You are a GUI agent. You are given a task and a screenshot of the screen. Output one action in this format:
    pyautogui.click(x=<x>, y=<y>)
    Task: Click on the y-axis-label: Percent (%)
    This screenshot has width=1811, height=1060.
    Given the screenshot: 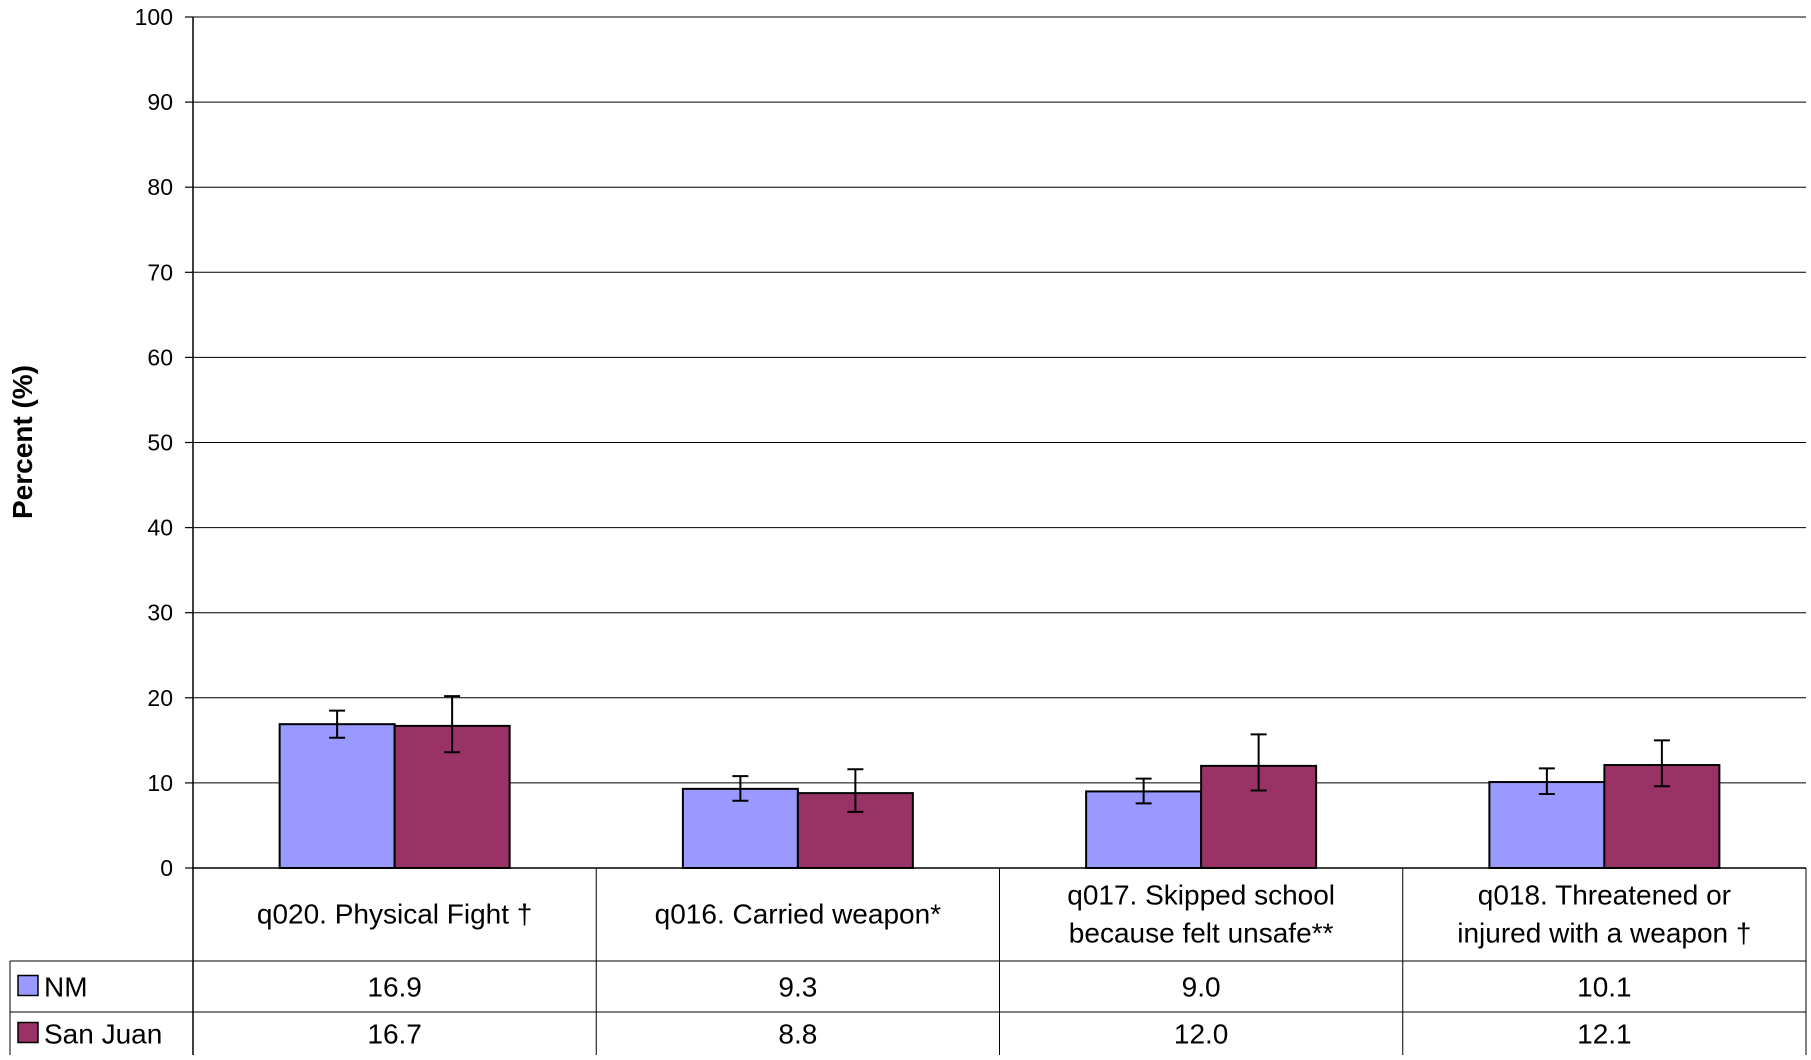 What is the action you would take?
    pyautogui.click(x=22, y=442)
    